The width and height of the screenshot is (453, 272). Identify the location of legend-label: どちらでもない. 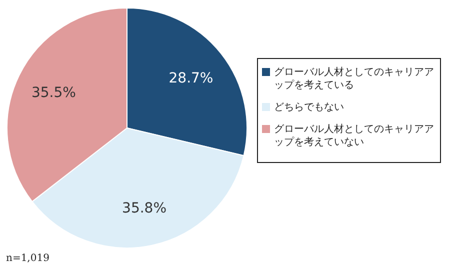
(309, 107).